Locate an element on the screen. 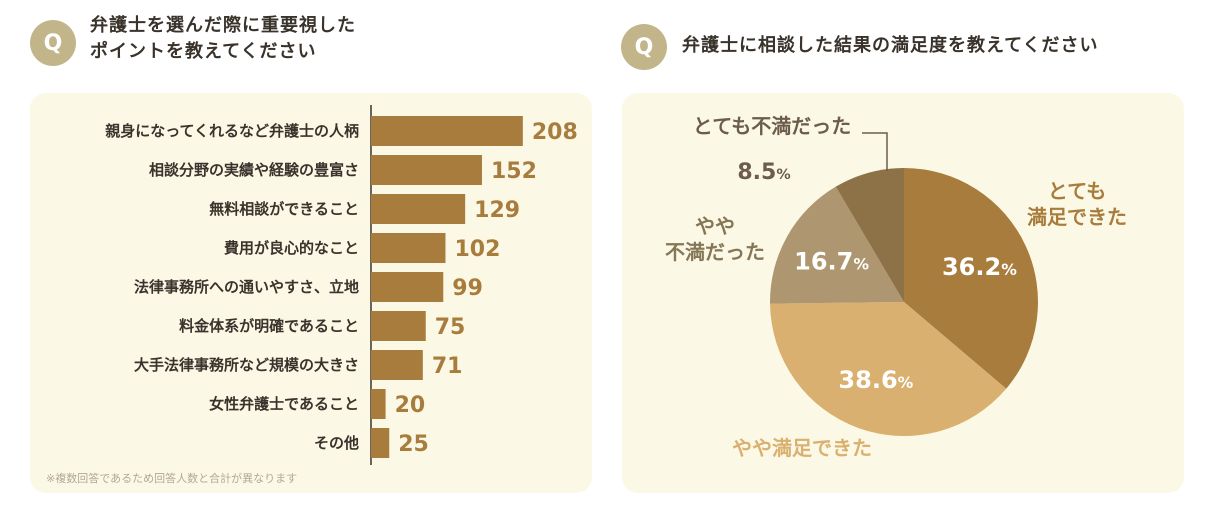 Image resolution: width=1215 pixels, height=525 pixels. bar-category-label: 無料相談ができること is located at coordinates (284, 209).